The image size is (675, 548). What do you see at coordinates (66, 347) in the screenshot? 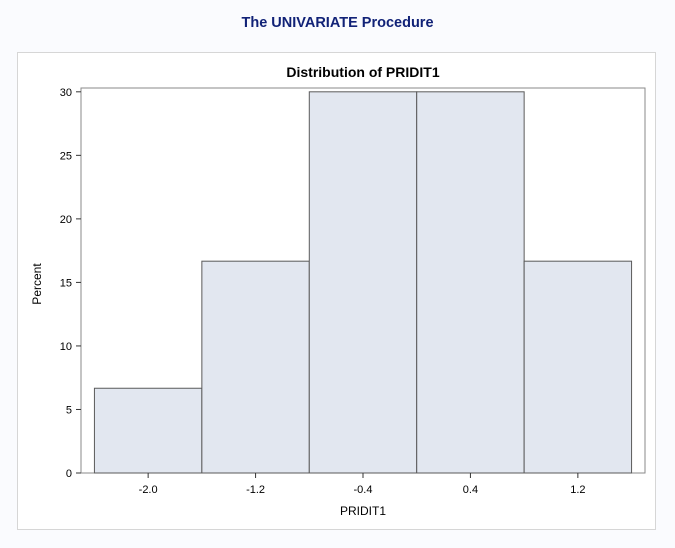
I see `y-tick-label: 10` at bounding box center [66, 347].